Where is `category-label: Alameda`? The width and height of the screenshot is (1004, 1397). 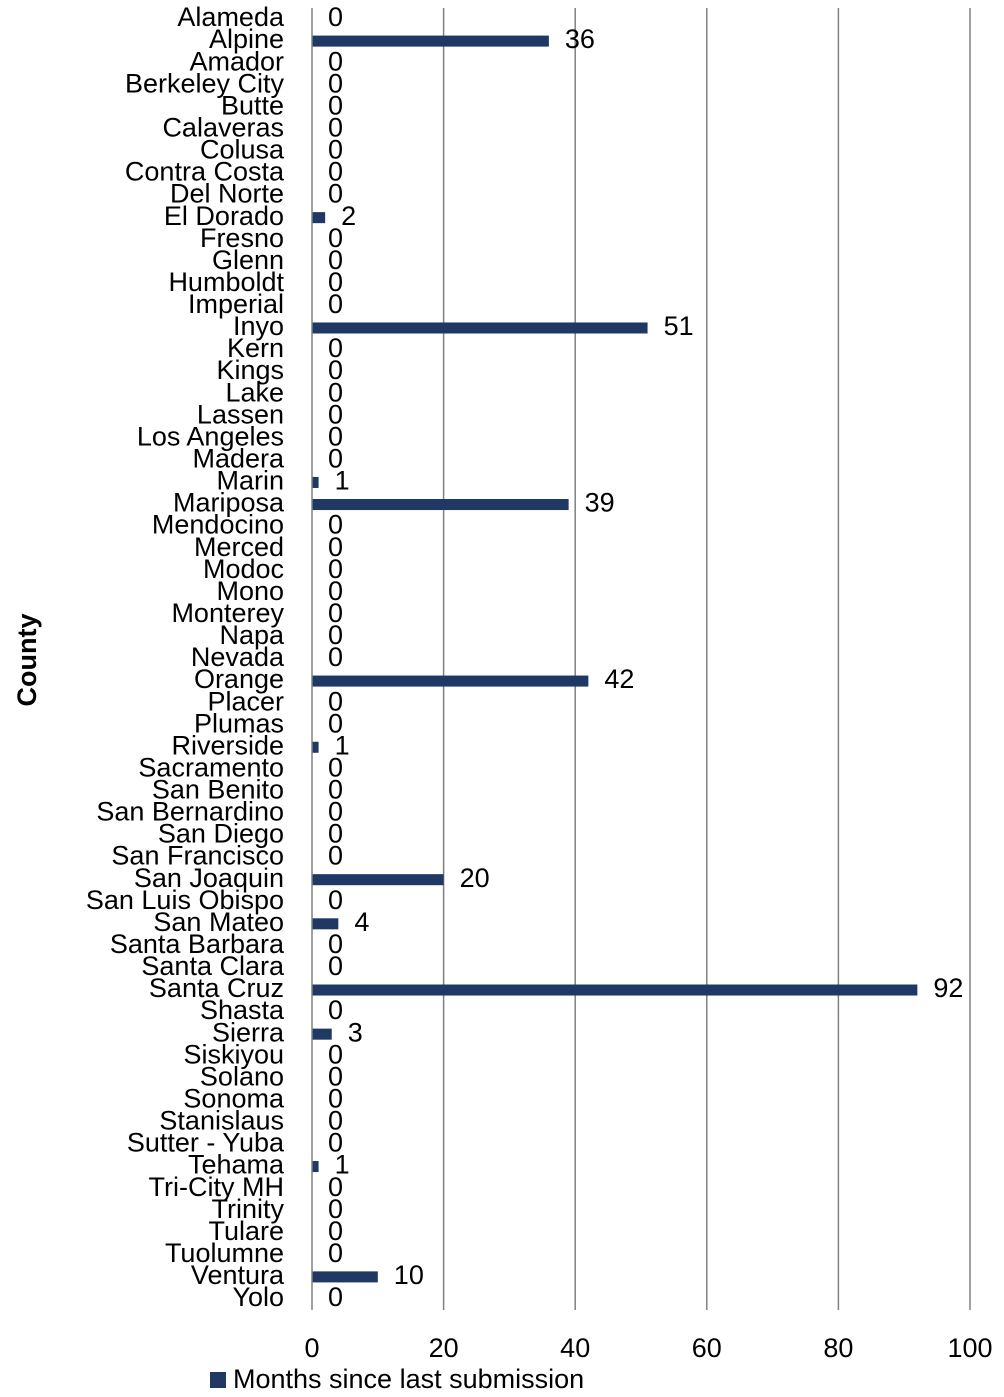 category-label: Alameda is located at coordinates (231, 17).